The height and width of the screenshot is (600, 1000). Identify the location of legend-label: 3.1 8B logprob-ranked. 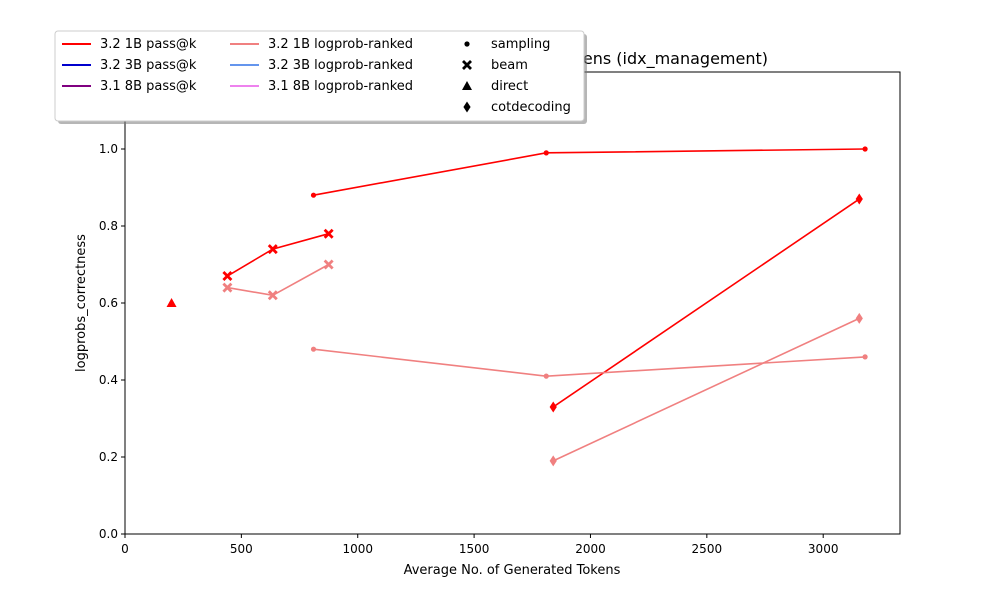
(340, 86).